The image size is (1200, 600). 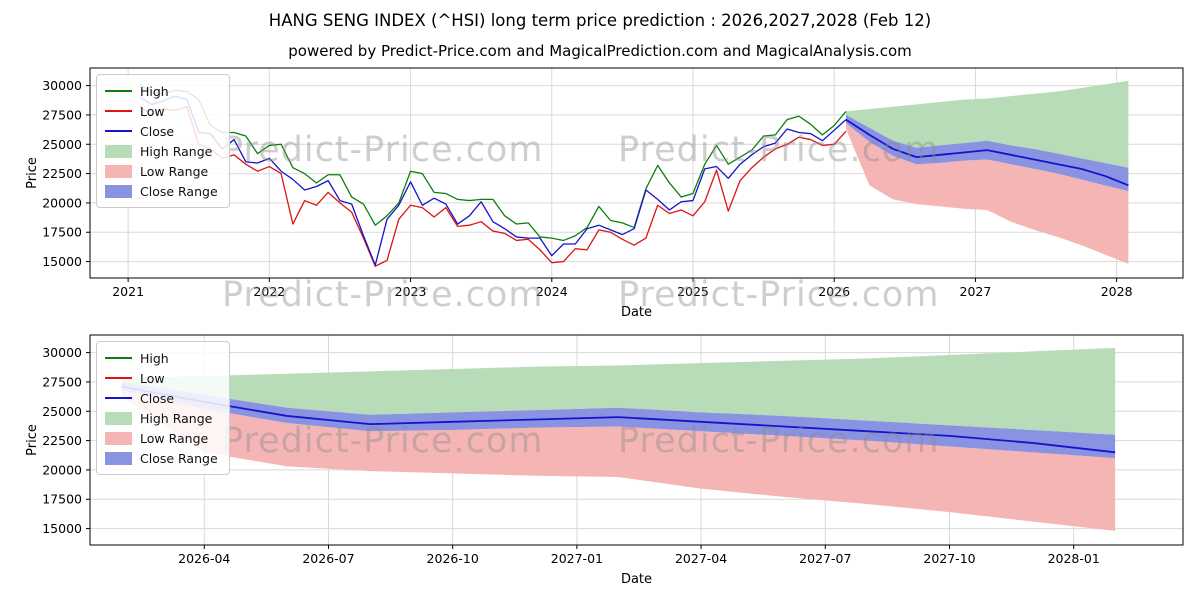 What do you see at coordinates (976, 291) in the screenshot?
I see `x-tick-label: 2027` at bounding box center [976, 291].